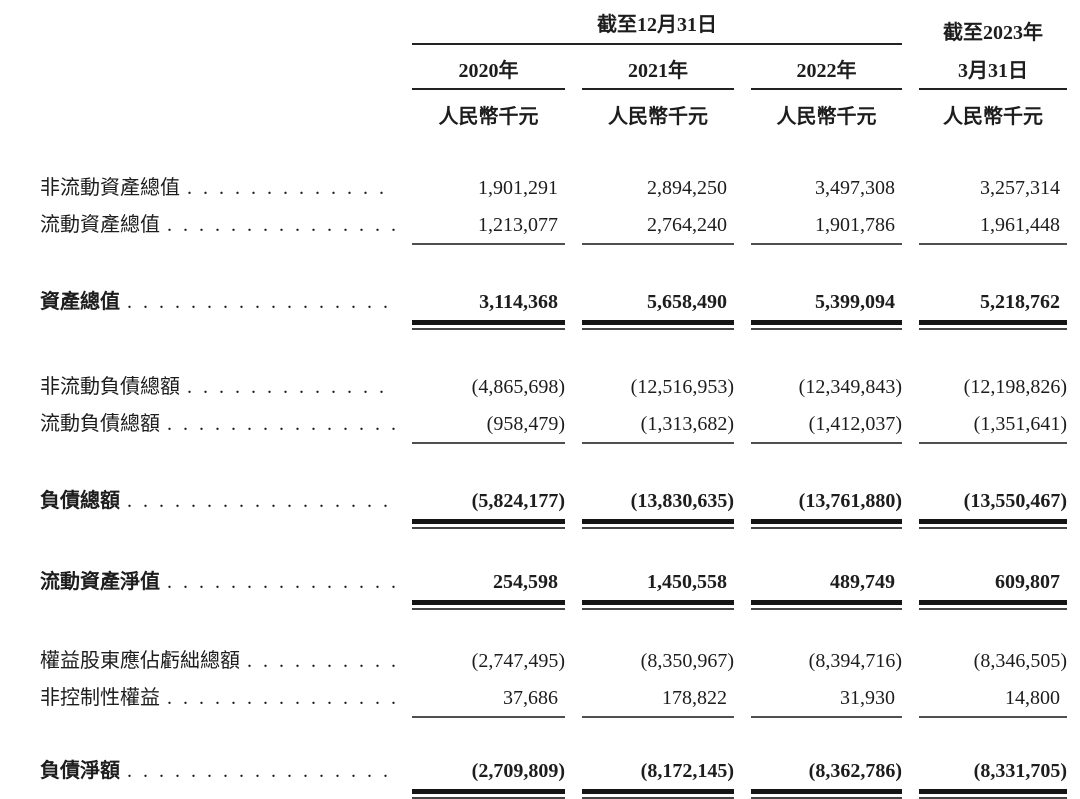 The image size is (1080, 799). I want to click on value-cell-2023: (1,351,641), so click(993, 428).